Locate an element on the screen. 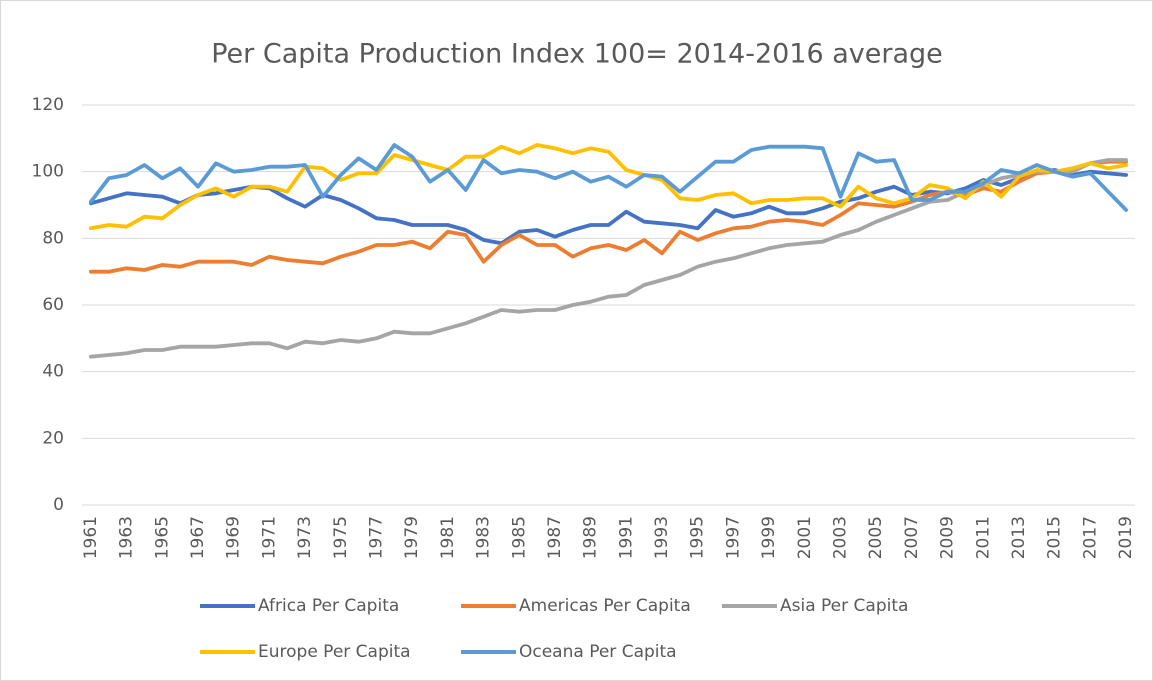 This screenshot has width=1153, height=681. legend-label: Americas Per Capita is located at coordinates (605, 606).